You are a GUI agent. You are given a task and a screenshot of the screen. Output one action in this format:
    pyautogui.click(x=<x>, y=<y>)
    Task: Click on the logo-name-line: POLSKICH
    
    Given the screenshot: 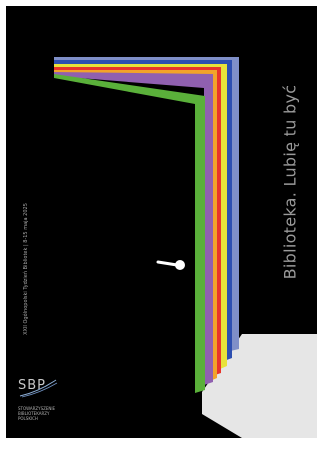 What is the action you would take?
    pyautogui.click(x=28, y=418)
    